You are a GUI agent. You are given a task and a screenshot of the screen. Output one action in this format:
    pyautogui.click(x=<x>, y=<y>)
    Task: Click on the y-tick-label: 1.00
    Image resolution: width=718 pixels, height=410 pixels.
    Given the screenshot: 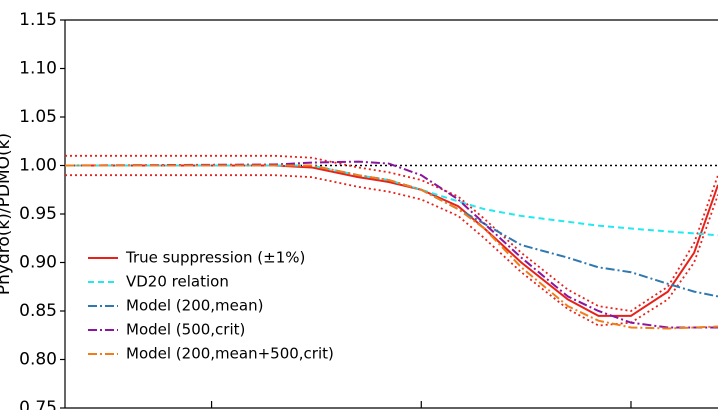 What is the action you would take?
    pyautogui.click(x=38, y=166)
    